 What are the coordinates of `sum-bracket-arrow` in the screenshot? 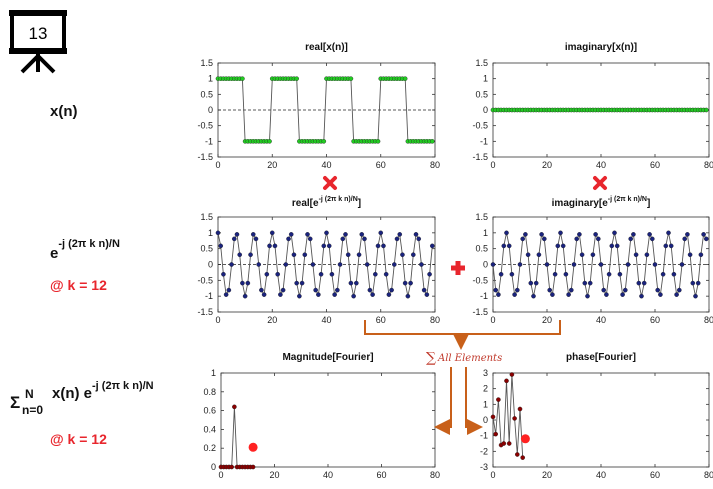 It's located at (462, 335).